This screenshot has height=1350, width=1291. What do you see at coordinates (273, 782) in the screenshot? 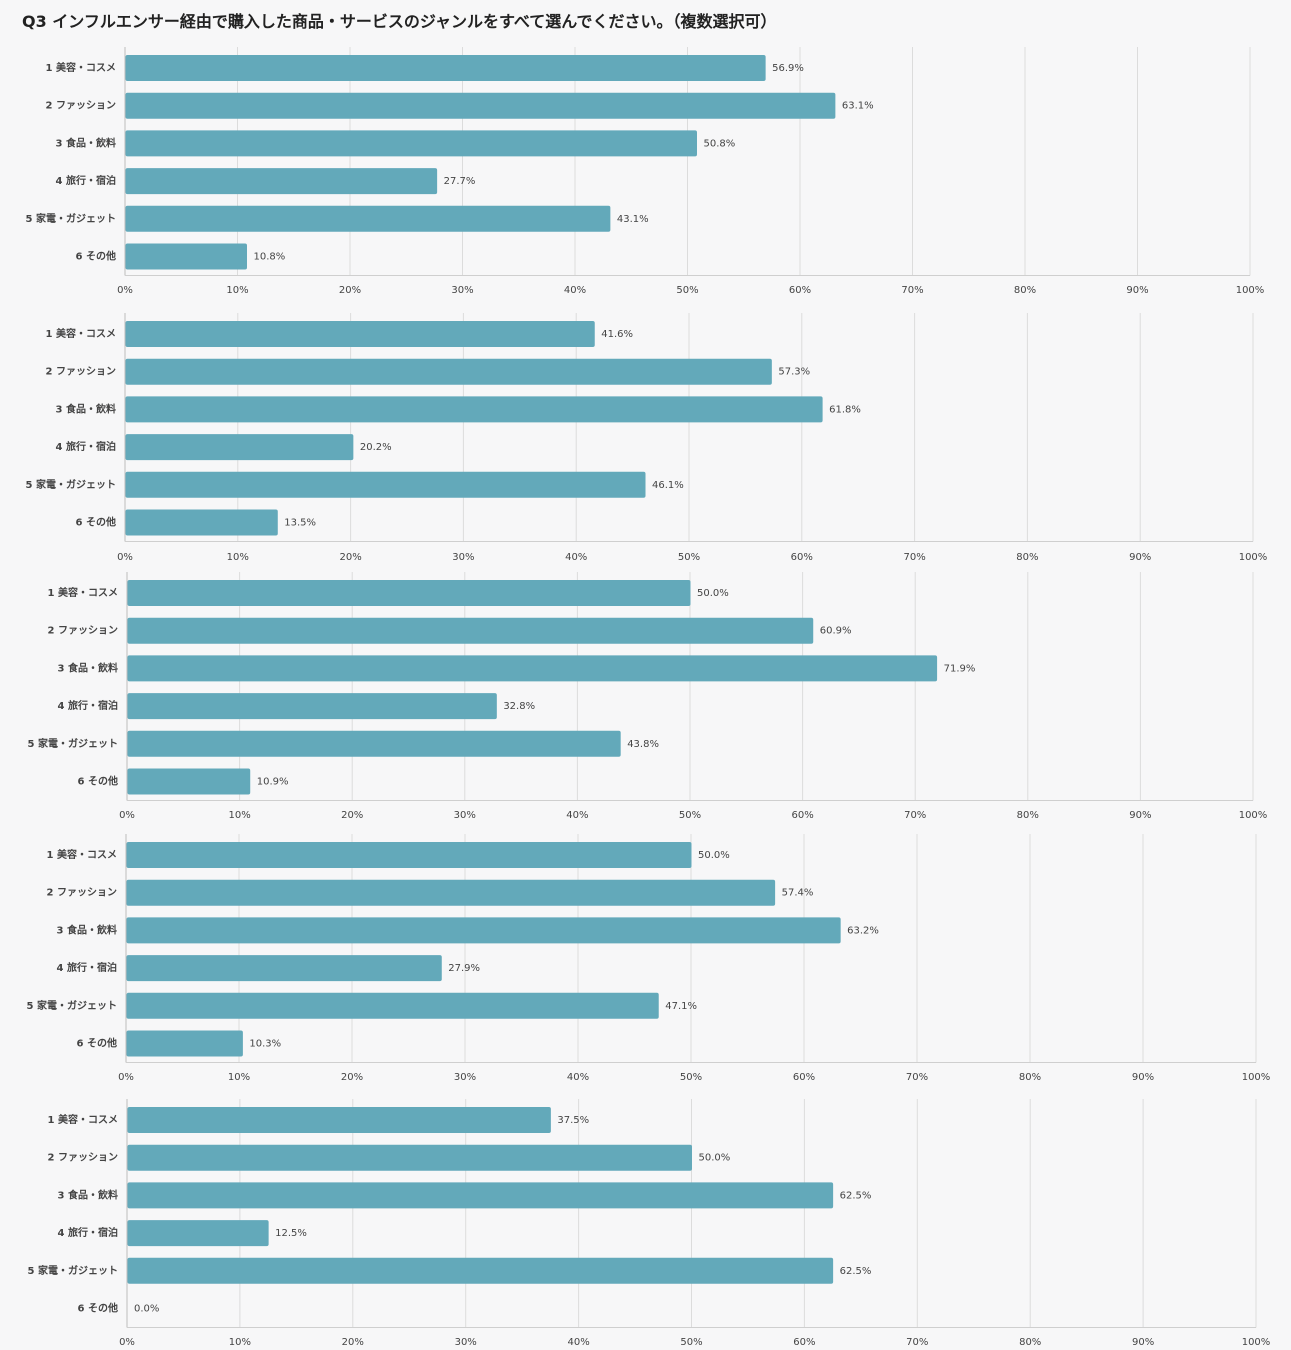
I see `data-label: 10.9%` at bounding box center [273, 782].